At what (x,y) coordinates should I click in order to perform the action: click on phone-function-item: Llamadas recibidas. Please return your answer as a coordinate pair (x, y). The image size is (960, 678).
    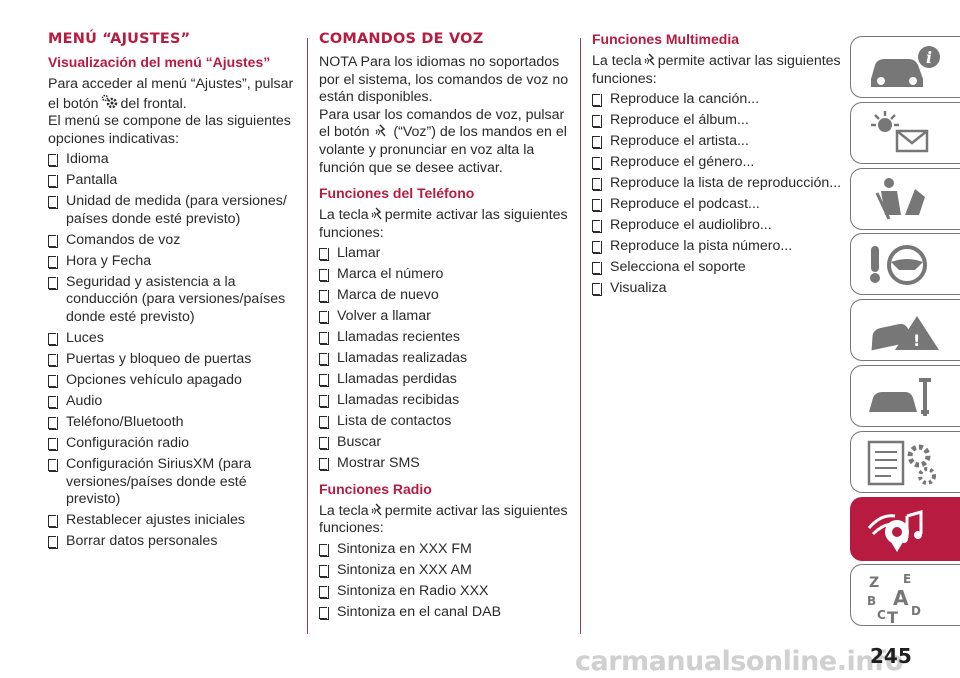
    Looking at the image, I should click on (444, 401).